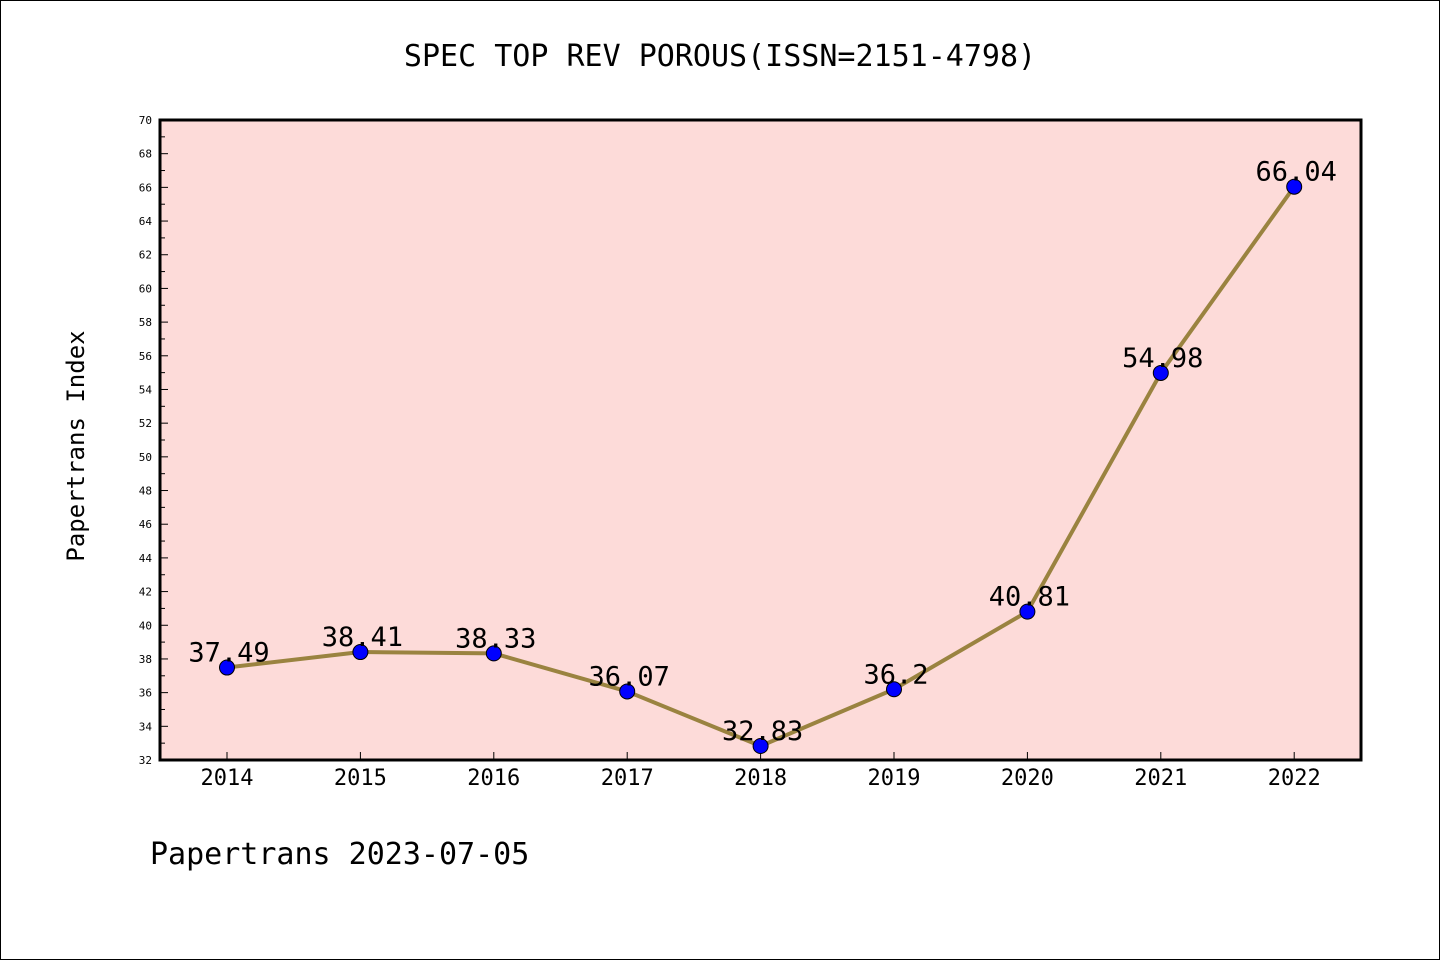  I want to click on y-tick-label: 40, so click(145, 625).